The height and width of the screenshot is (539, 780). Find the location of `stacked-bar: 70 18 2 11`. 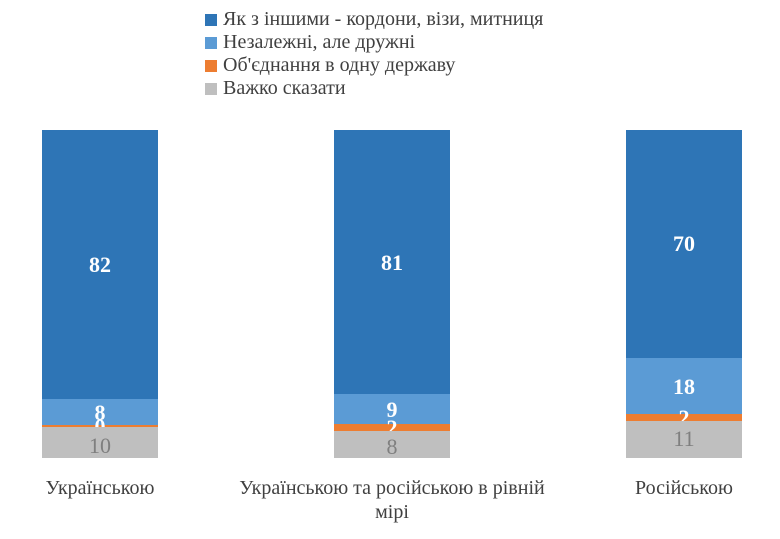

stacked-bar: 70 18 2 11 is located at coordinates (684, 294).